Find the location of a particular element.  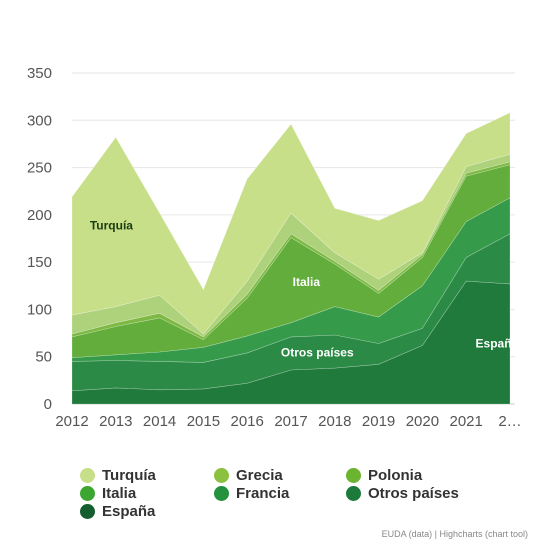

y-tick-label: 200 is located at coordinates (39, 215).